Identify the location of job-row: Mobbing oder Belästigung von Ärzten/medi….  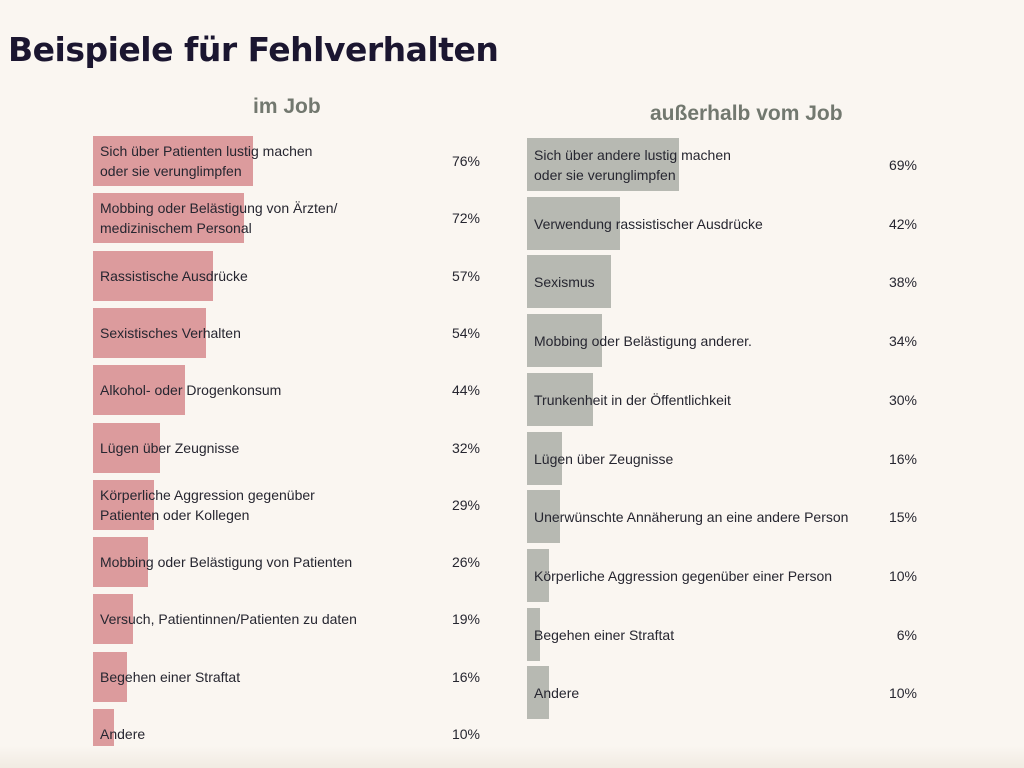
(286, 218).